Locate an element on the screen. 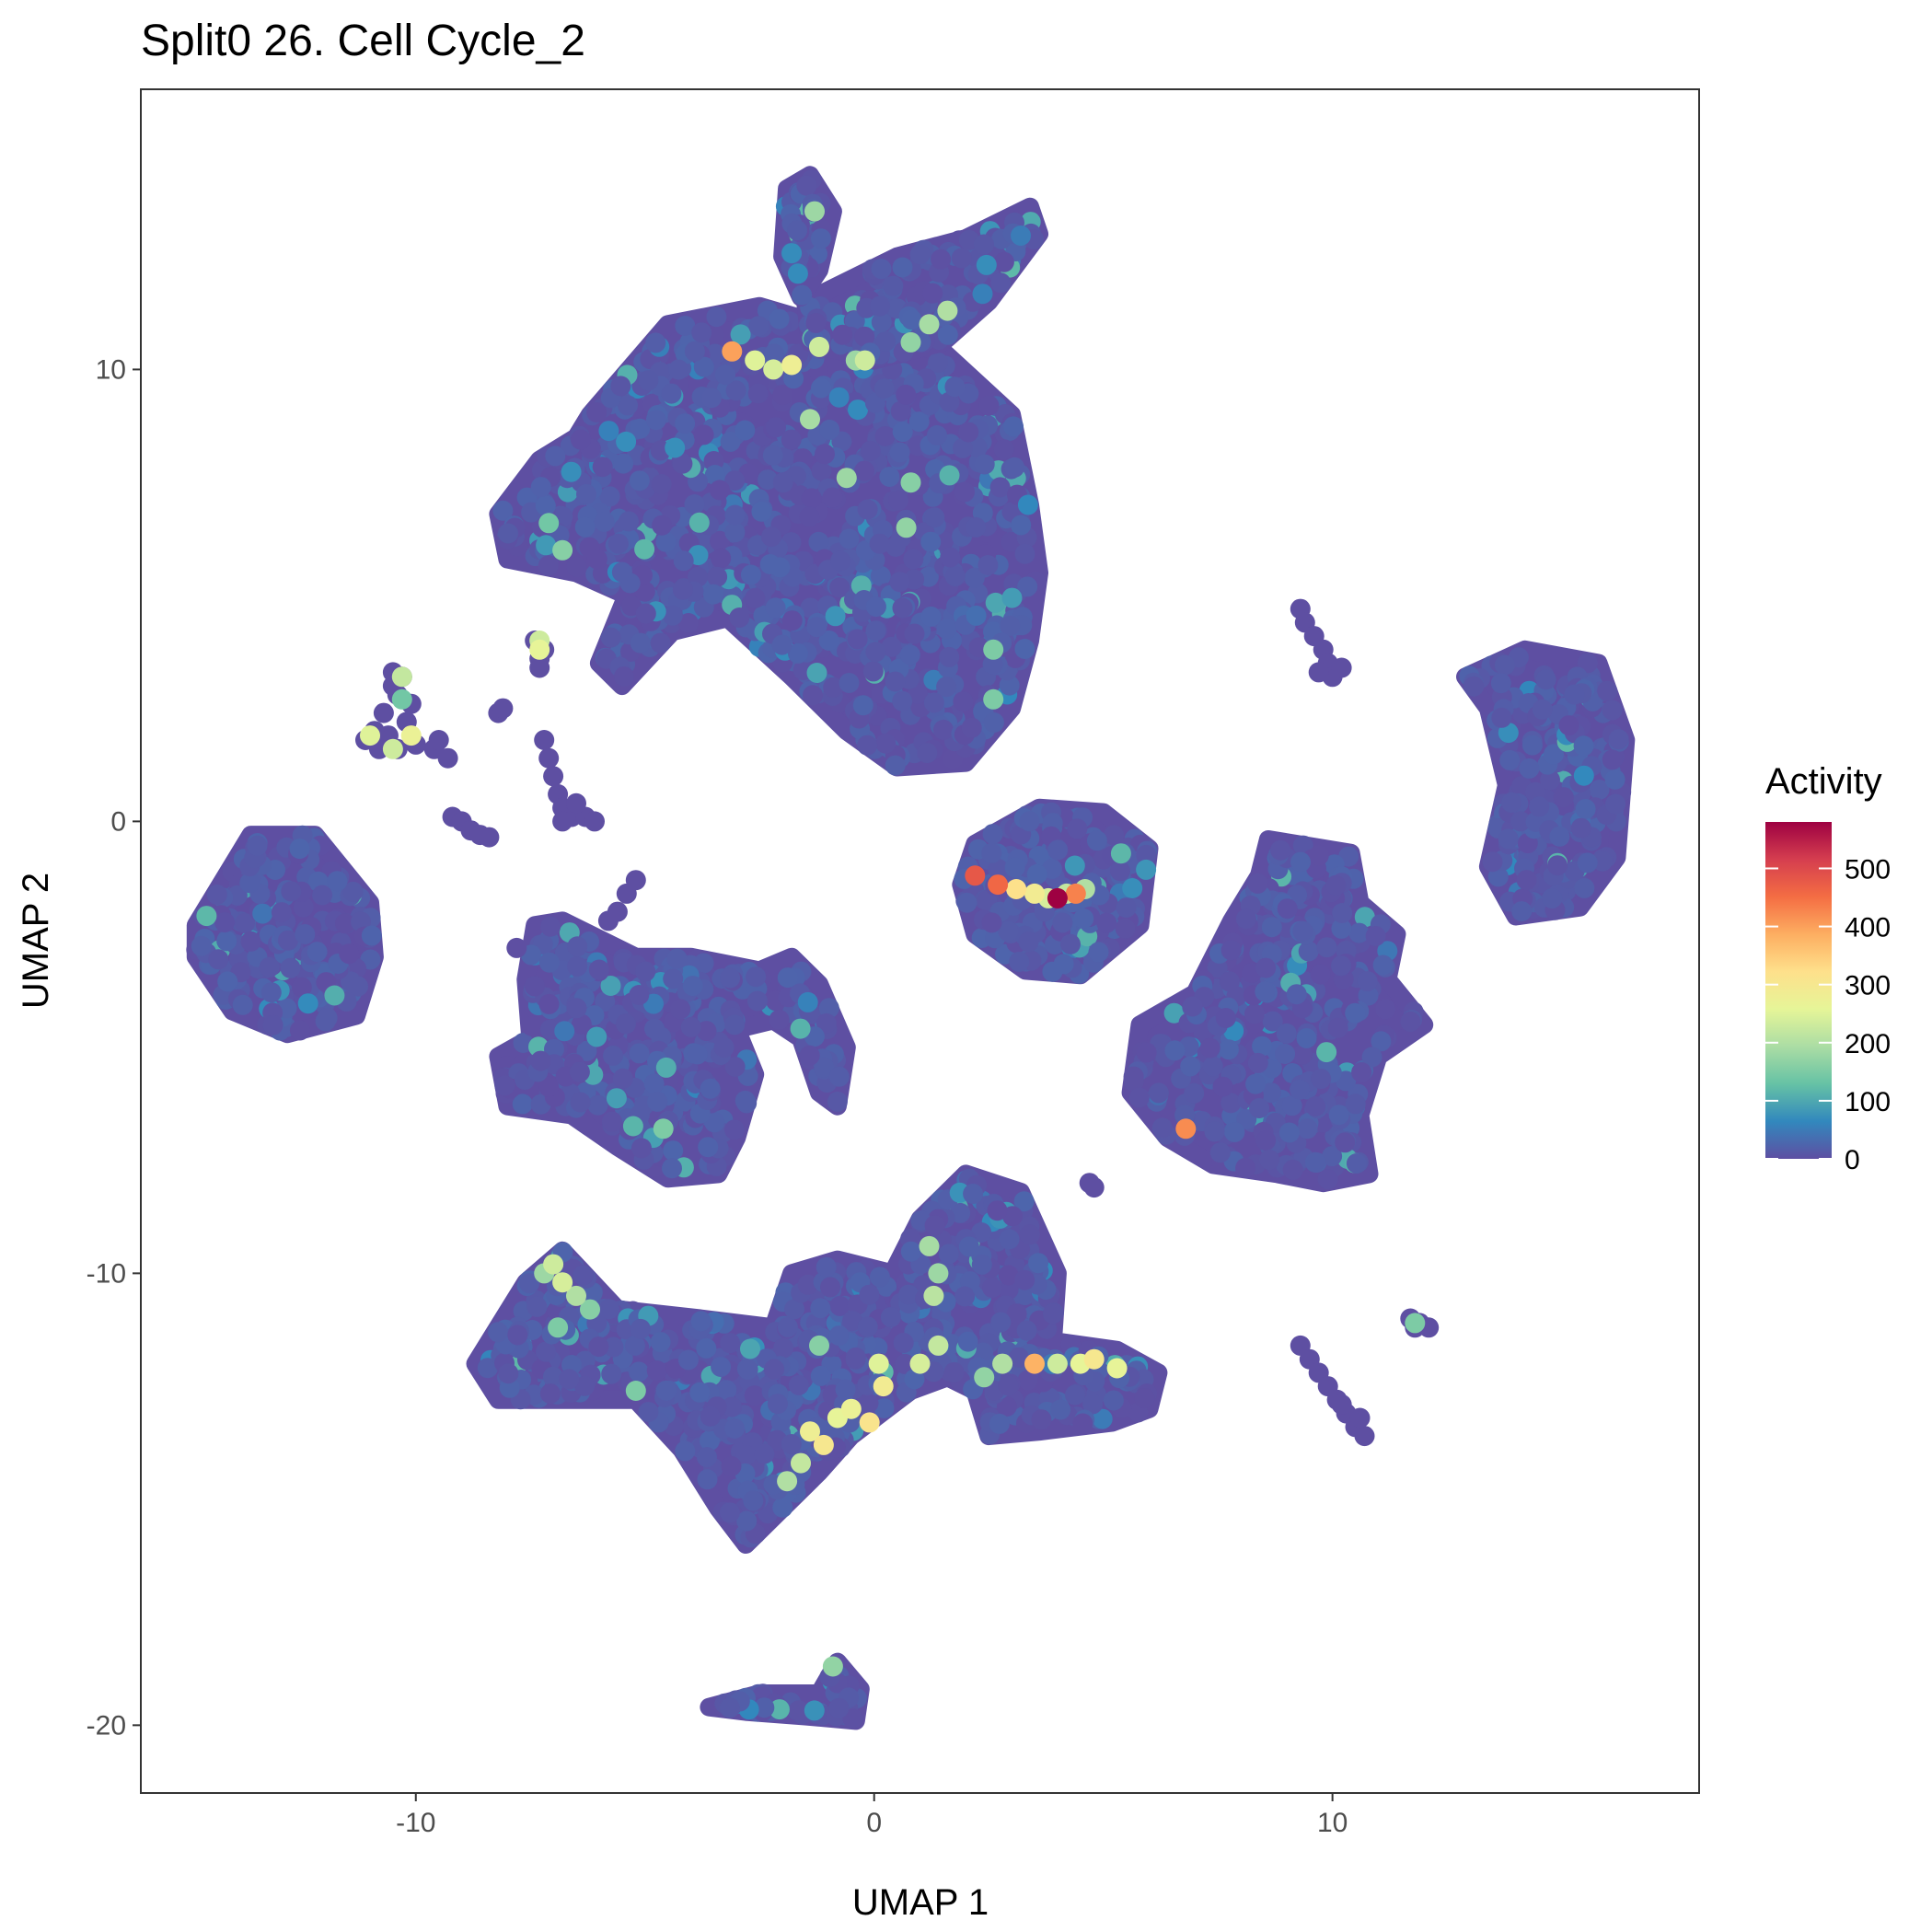  x-axis: -10 0 10 is located at coordinates (872, 1816).